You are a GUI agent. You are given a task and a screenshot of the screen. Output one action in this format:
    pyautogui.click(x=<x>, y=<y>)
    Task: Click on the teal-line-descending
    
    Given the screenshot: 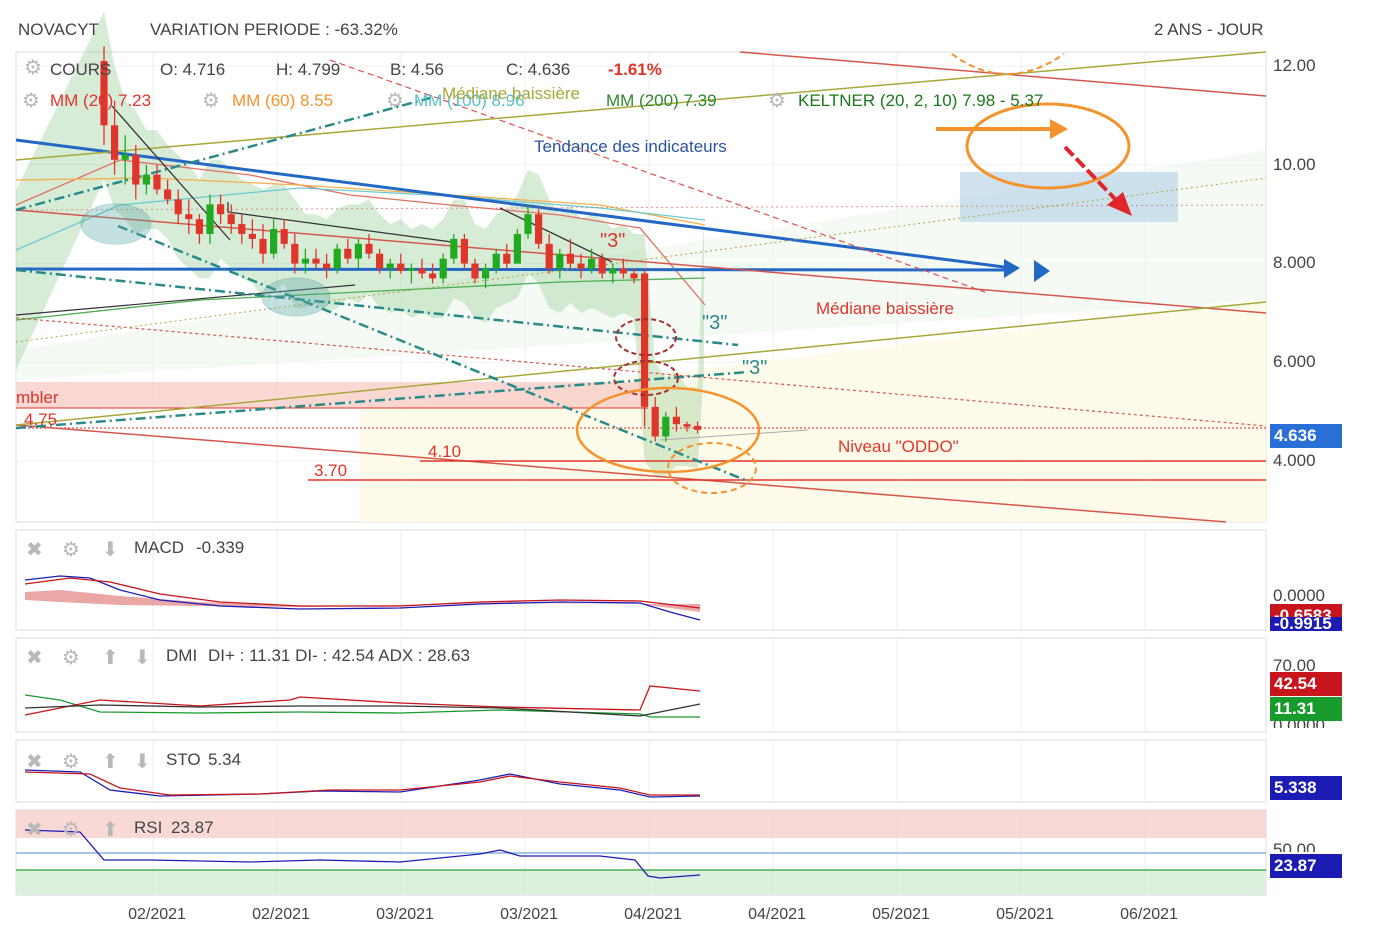 What is the action you would take?
    pyautogui.click(x=431, y=353)
    